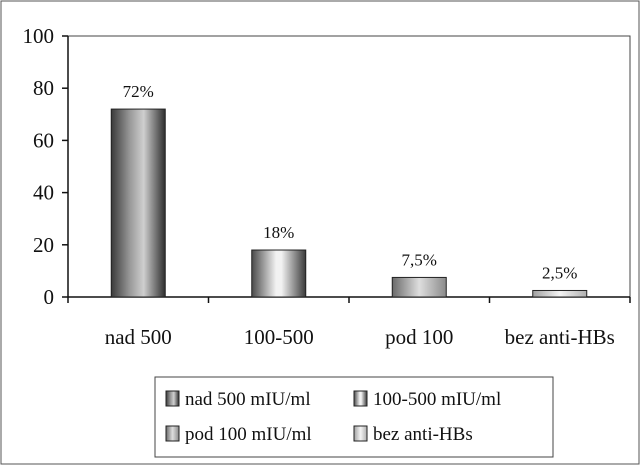 This screenshot has height=465, width=640. What do you see at coordinates (559, 272) in the screenshot?
I see `bar-data-label: 2,5%` at bounding box center [559, 272].